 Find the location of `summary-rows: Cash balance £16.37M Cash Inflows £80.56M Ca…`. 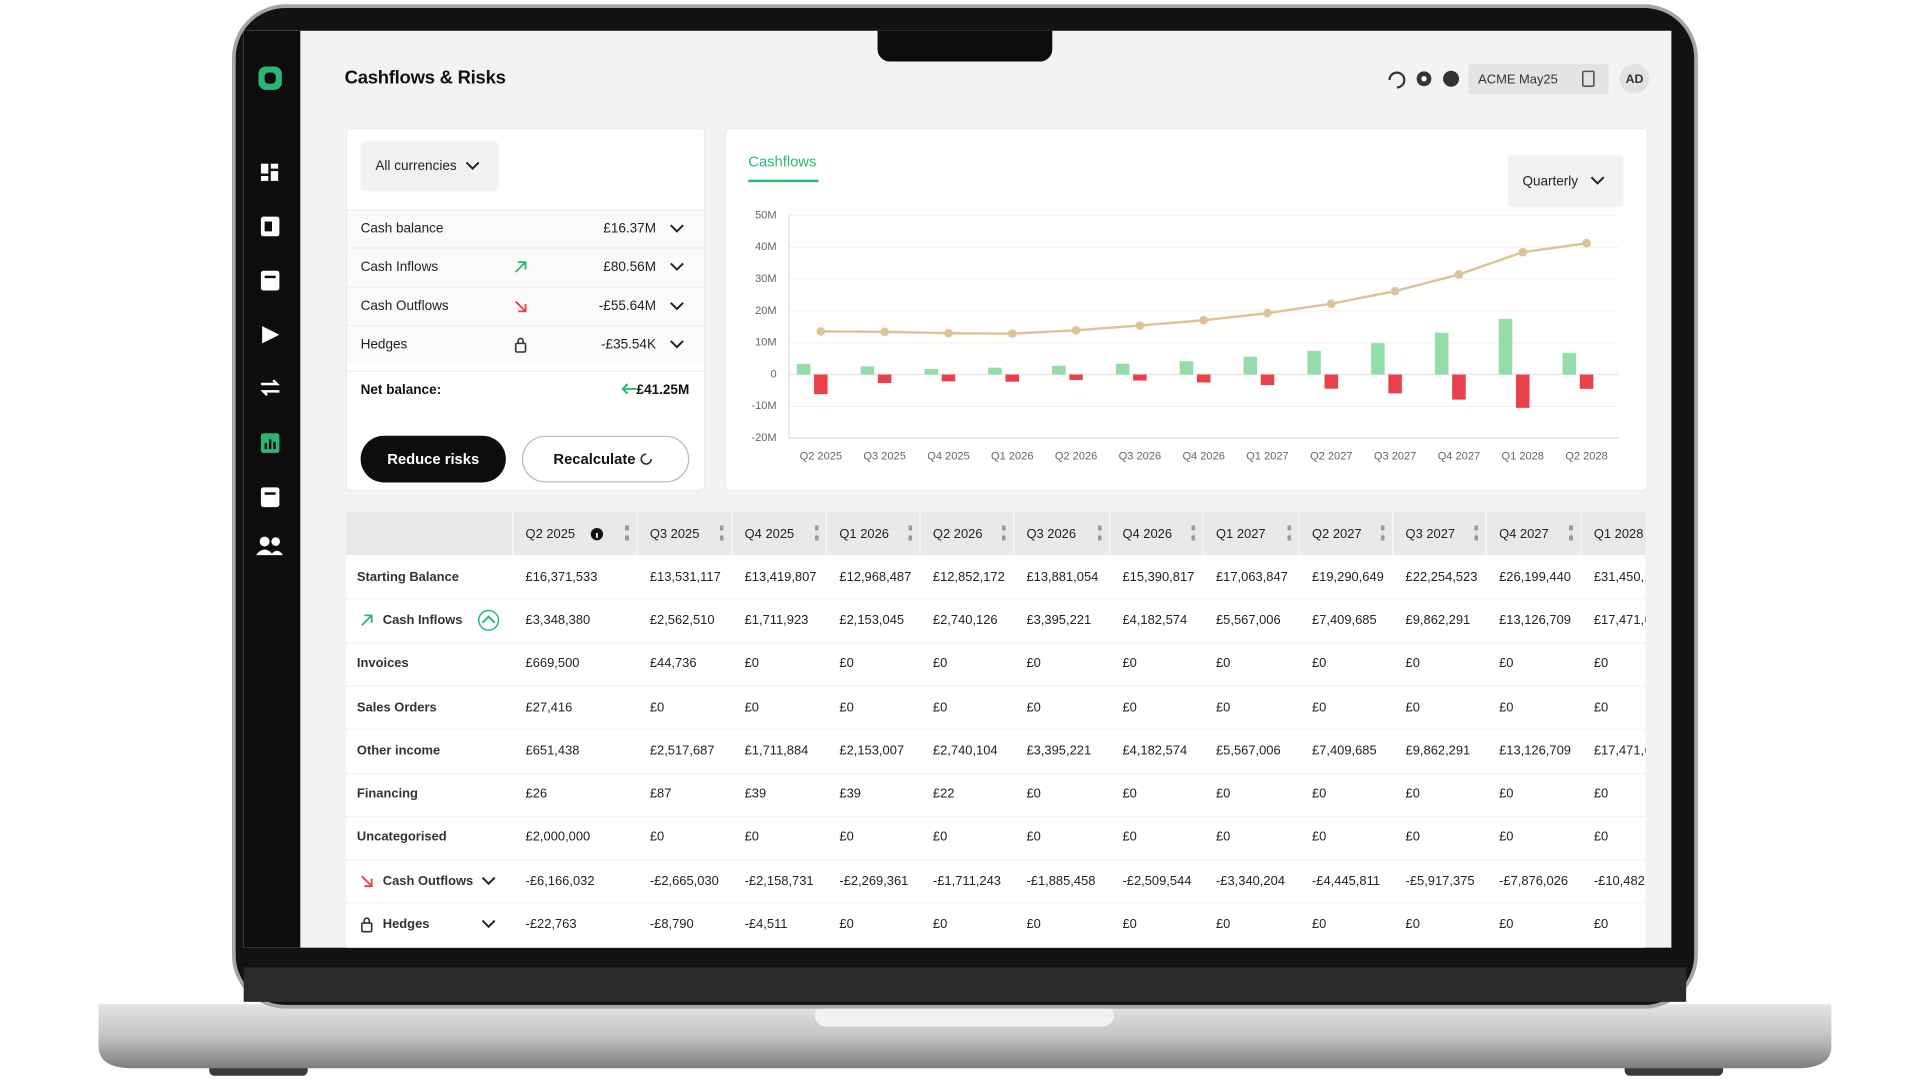

summary-rows: Cash balance £16.37M Cash Inflows £80.56M Ca… is located at coordinates (525, 289).